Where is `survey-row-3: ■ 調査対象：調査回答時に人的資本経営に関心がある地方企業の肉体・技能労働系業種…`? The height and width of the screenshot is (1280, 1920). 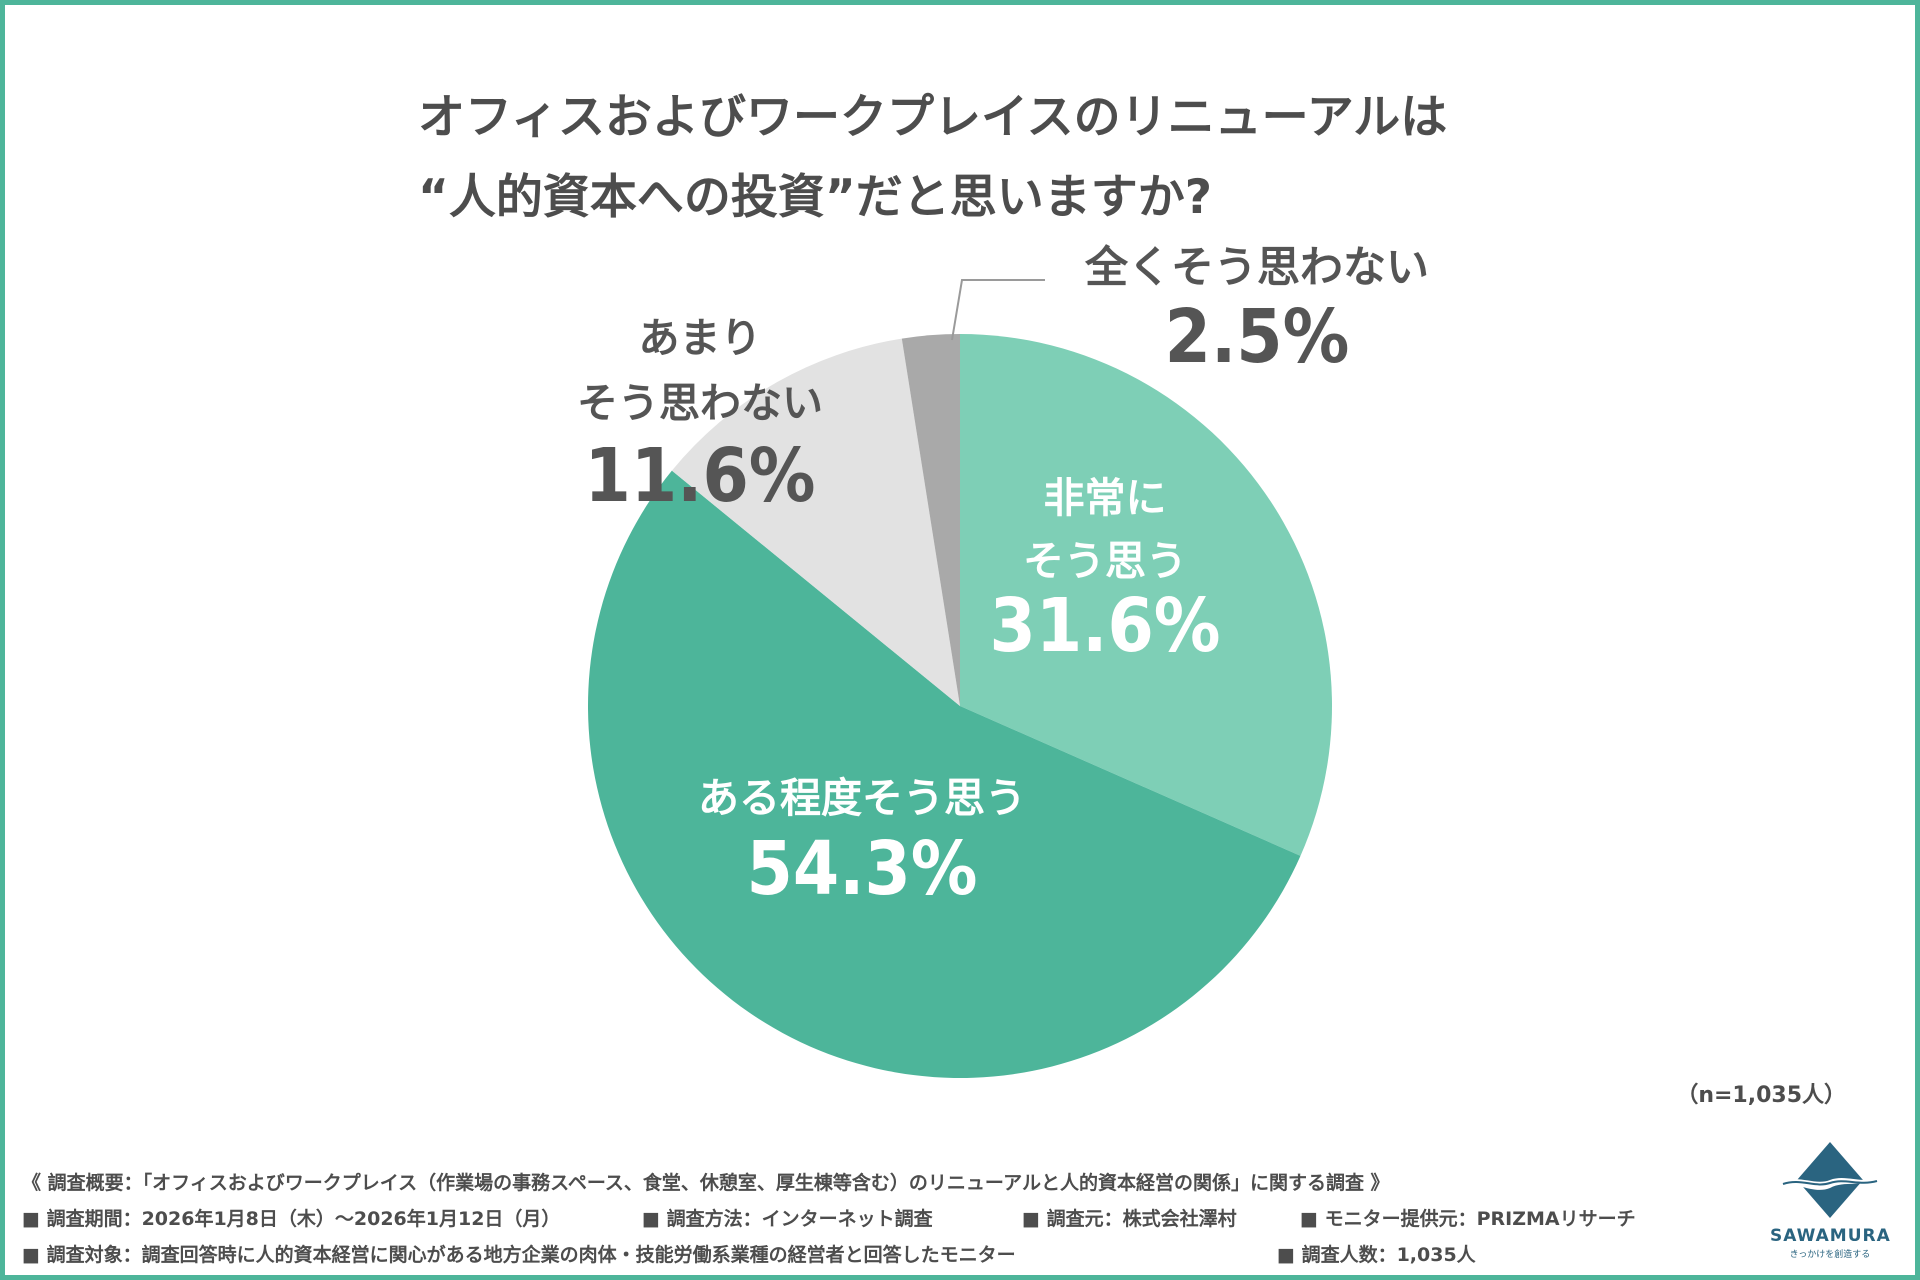 survey-row-3: ■ 調査対象：調査回答時に人的資本経営に関心がある地方企業の肉体・技能労働系業種… is located at coordinates (829, 1255).